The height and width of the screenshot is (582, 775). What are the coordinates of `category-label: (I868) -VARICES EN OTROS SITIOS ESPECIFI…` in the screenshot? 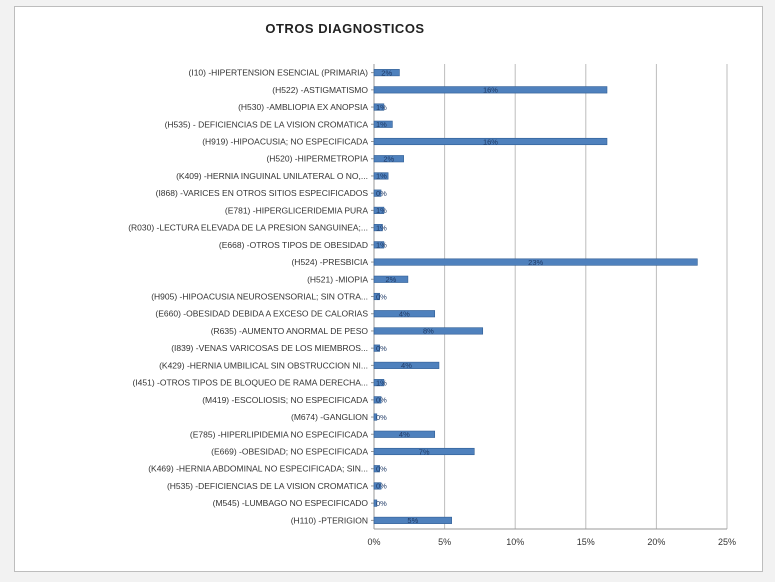 It's located at (262, 193).